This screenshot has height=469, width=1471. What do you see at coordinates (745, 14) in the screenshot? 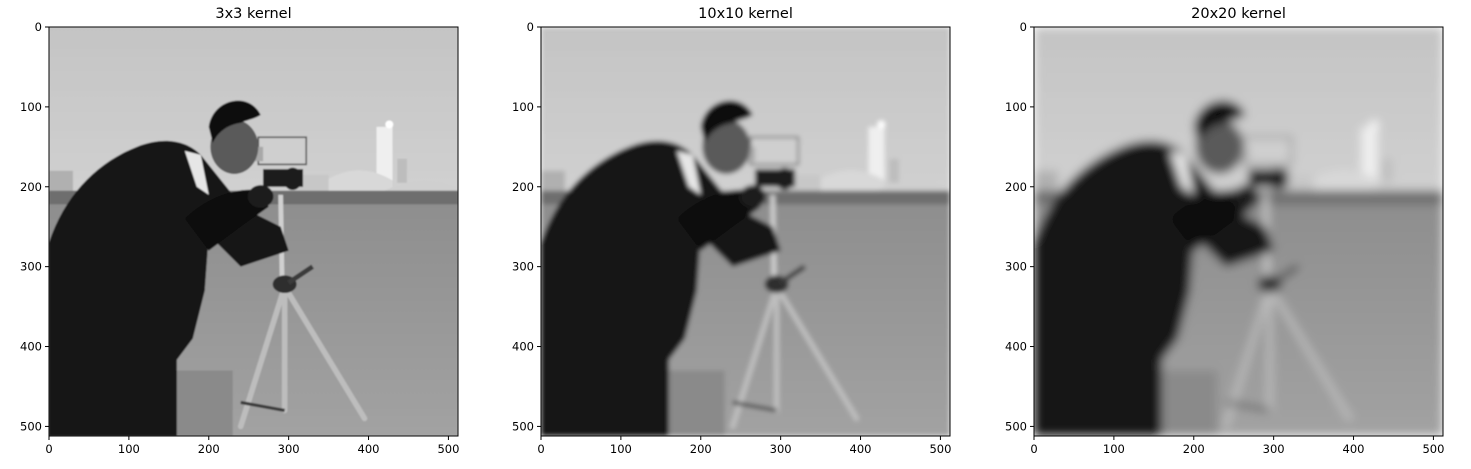
I see `panel-title: 10x10 kernel` at bounding box center [745, 14].